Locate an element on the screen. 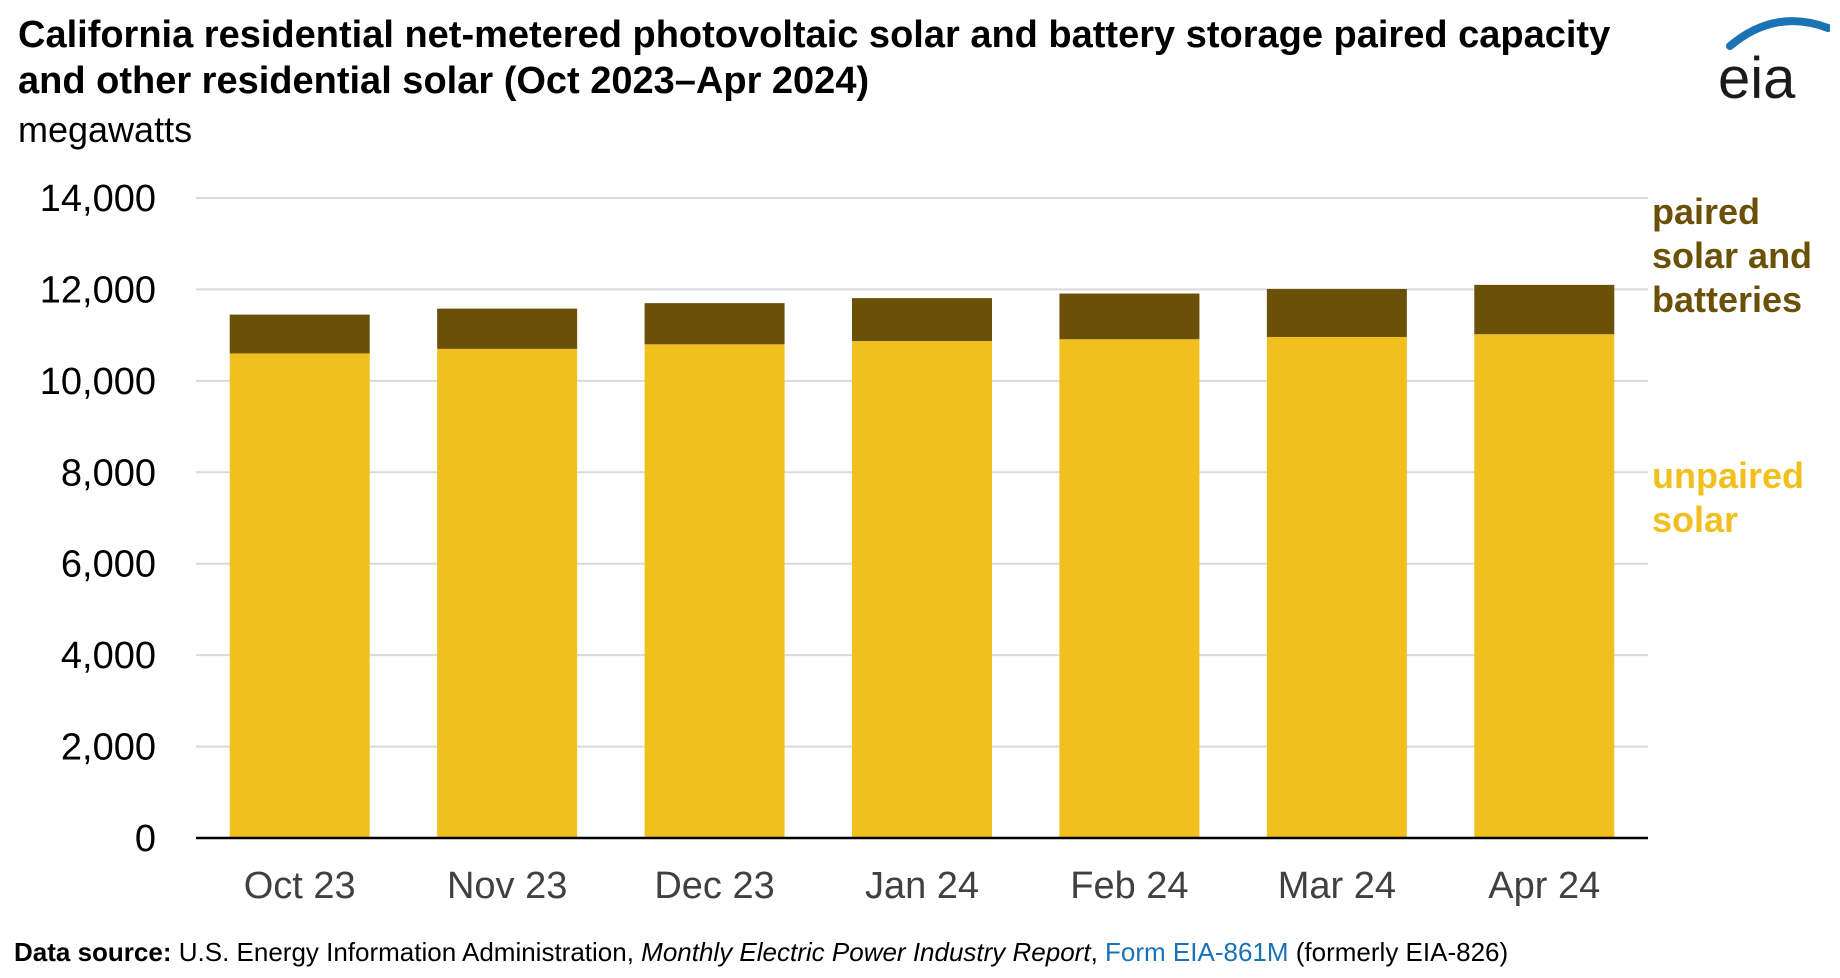 The height and width of the screenshot is (978, 1840). form-link: Form EIA-861M is located at coordinates (1197, 952).